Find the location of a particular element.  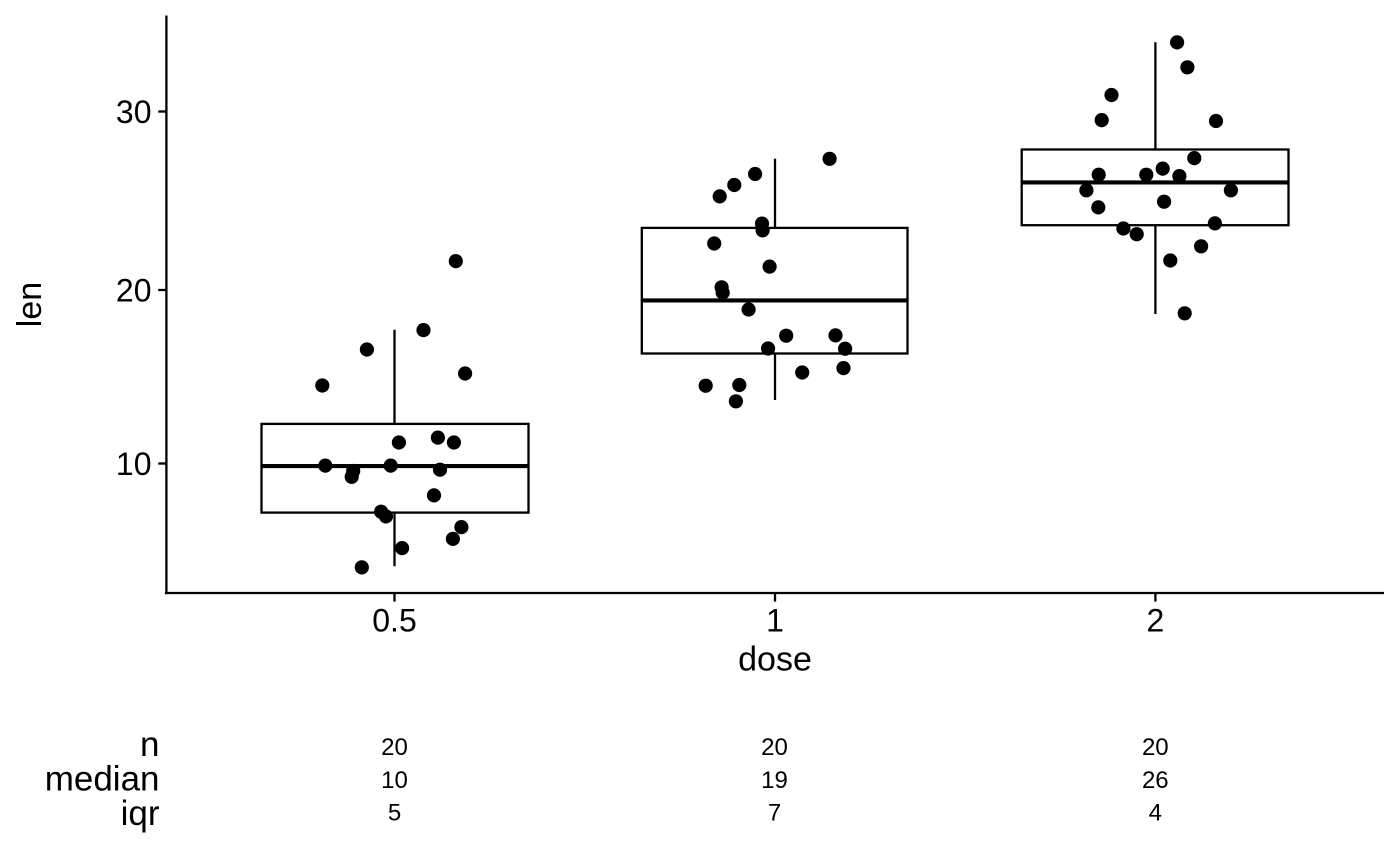

svg-text: len is located at coordinates (30, 304).